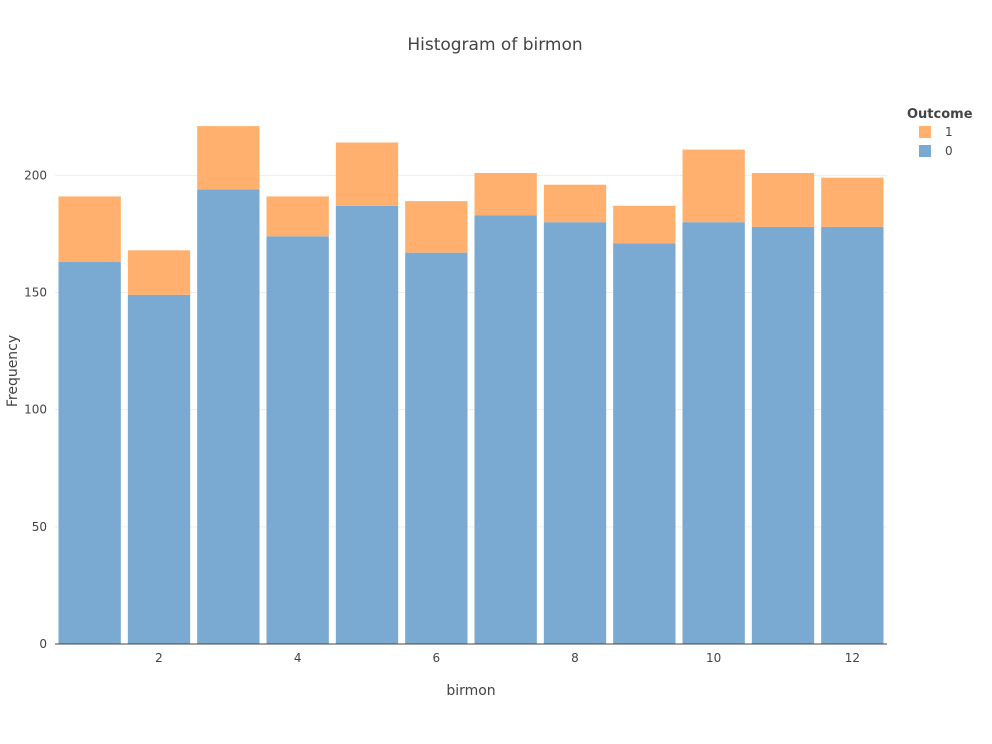  What do you see at coordinates (13, 371) in the screenshot?
I see `y-axis-title: Frequency` at bounding box center [13, 371].